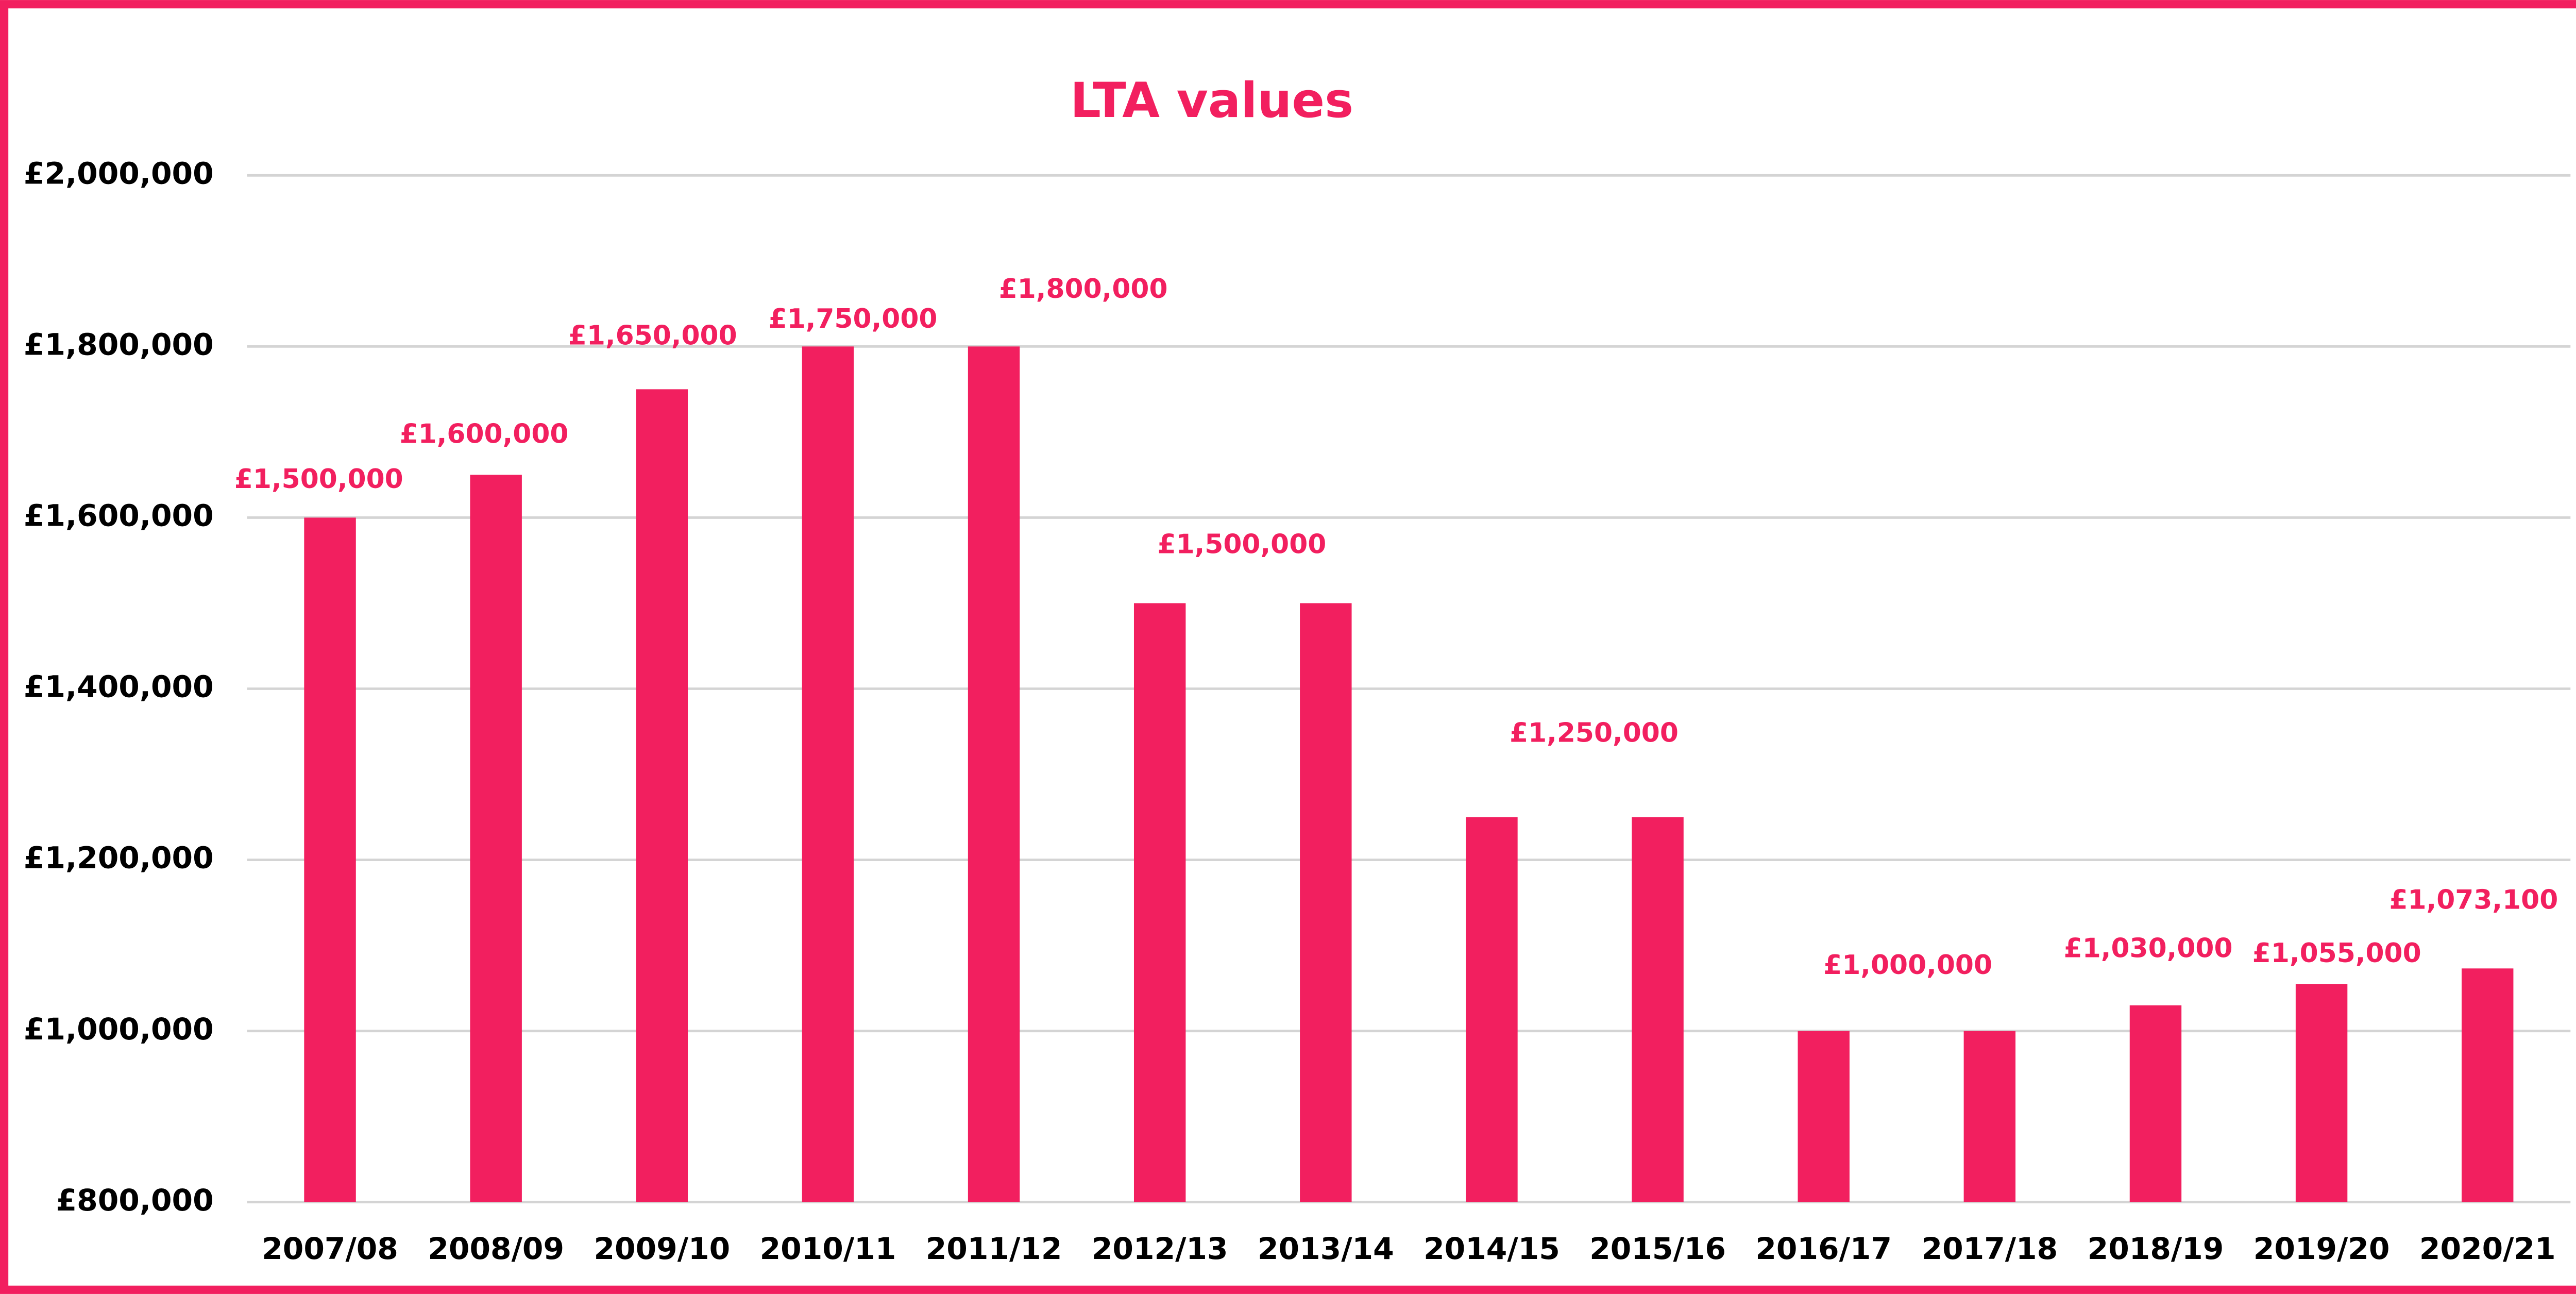 The width and height of the screenshot is (2576, 1294). I want to click on annotation: £1,600,000, so click(485, 434).